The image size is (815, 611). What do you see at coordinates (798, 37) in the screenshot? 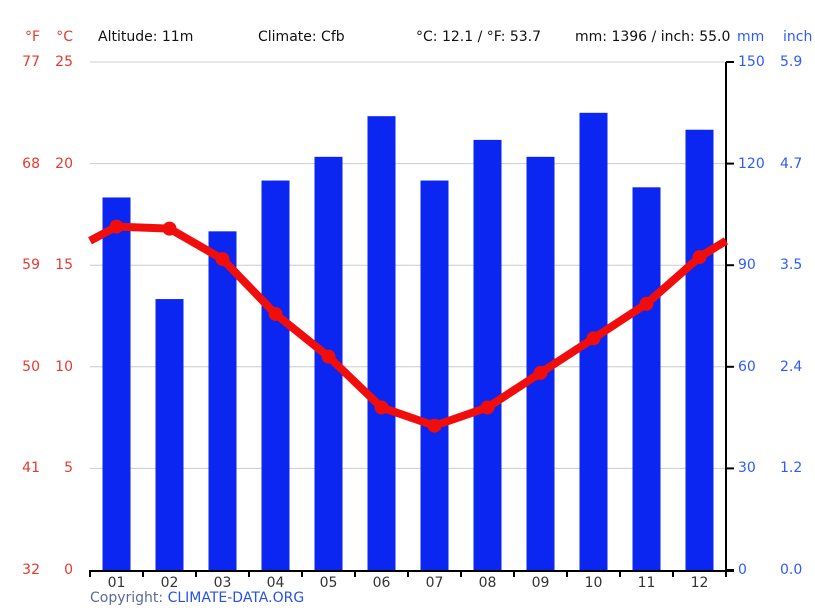
I see `inch-axis-title: inch` at bounding box center [798, 37].